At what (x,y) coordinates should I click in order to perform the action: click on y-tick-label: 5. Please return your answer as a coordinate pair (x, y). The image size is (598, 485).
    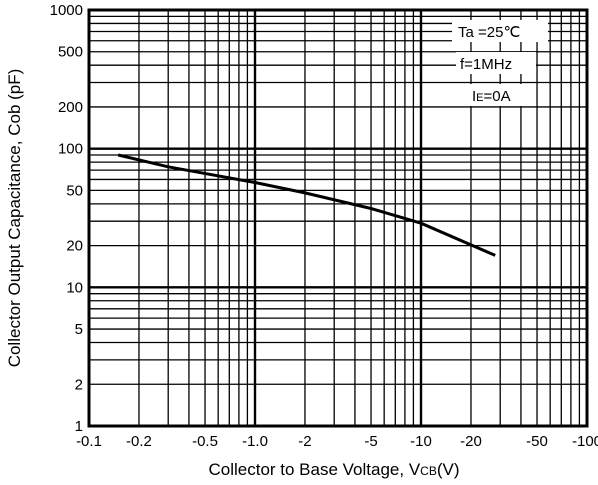
    Looking at the image, I should click on (79, 329).